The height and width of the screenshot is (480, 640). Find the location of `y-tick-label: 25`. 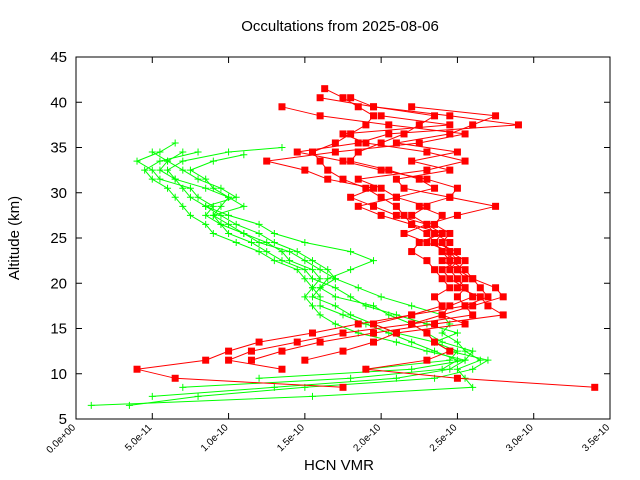

y-tick-label: 25 is located at coordinates (58, 238).